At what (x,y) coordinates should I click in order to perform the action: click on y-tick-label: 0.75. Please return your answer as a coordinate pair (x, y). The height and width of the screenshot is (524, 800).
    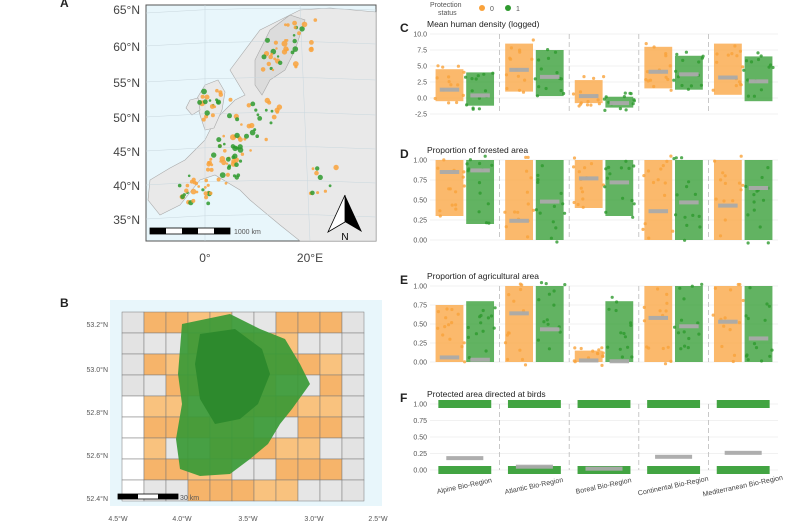
    Looking at the image, I should click on (420, 306).